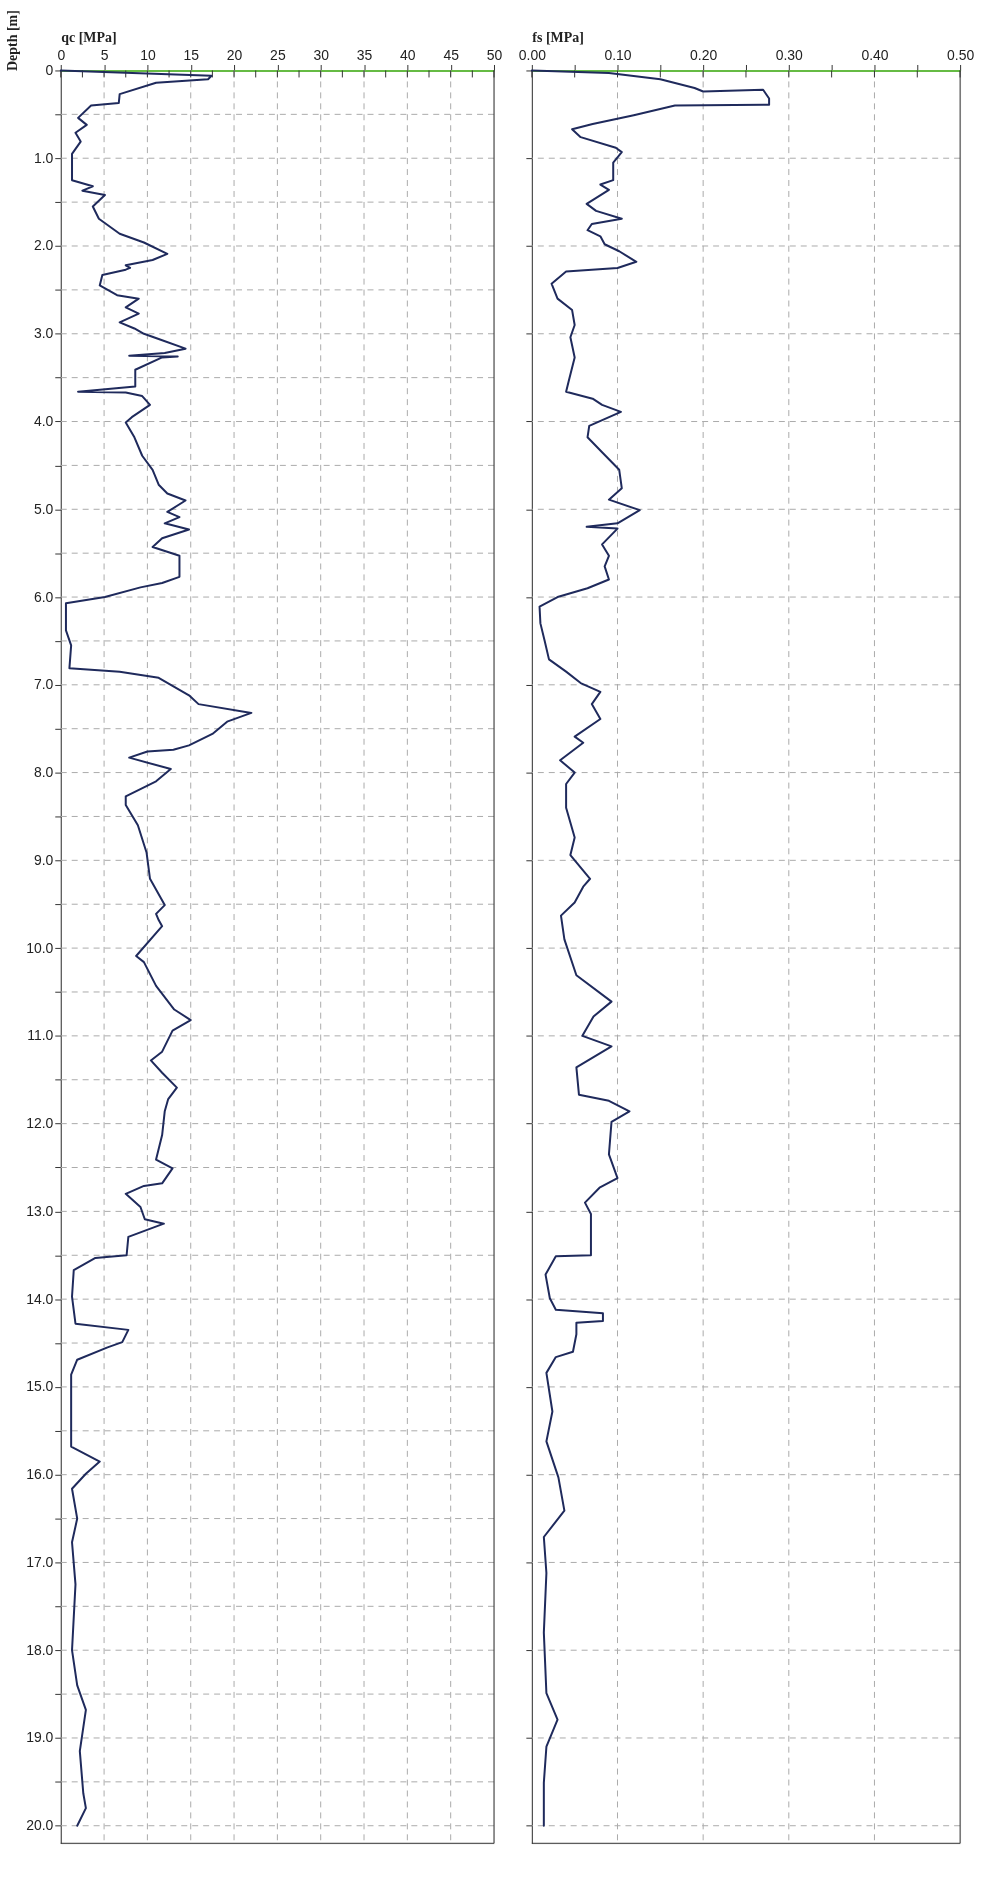  What do you see at coordinates (43, 333) in the screenshot?
I see `y-tick-label: 3.0` at bounding box center [43, 333].